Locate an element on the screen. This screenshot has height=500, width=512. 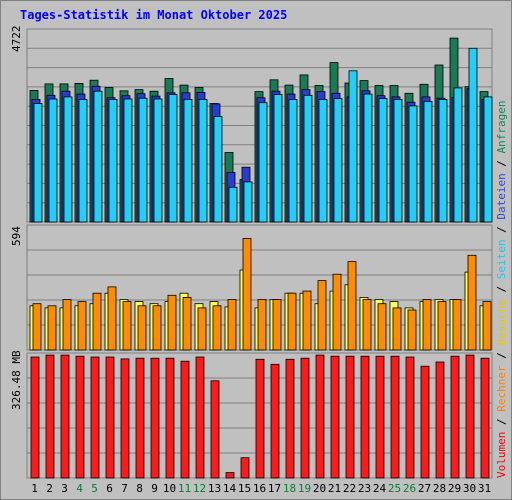
legend-seiten: Seiten is located at coordinates (501, 260).